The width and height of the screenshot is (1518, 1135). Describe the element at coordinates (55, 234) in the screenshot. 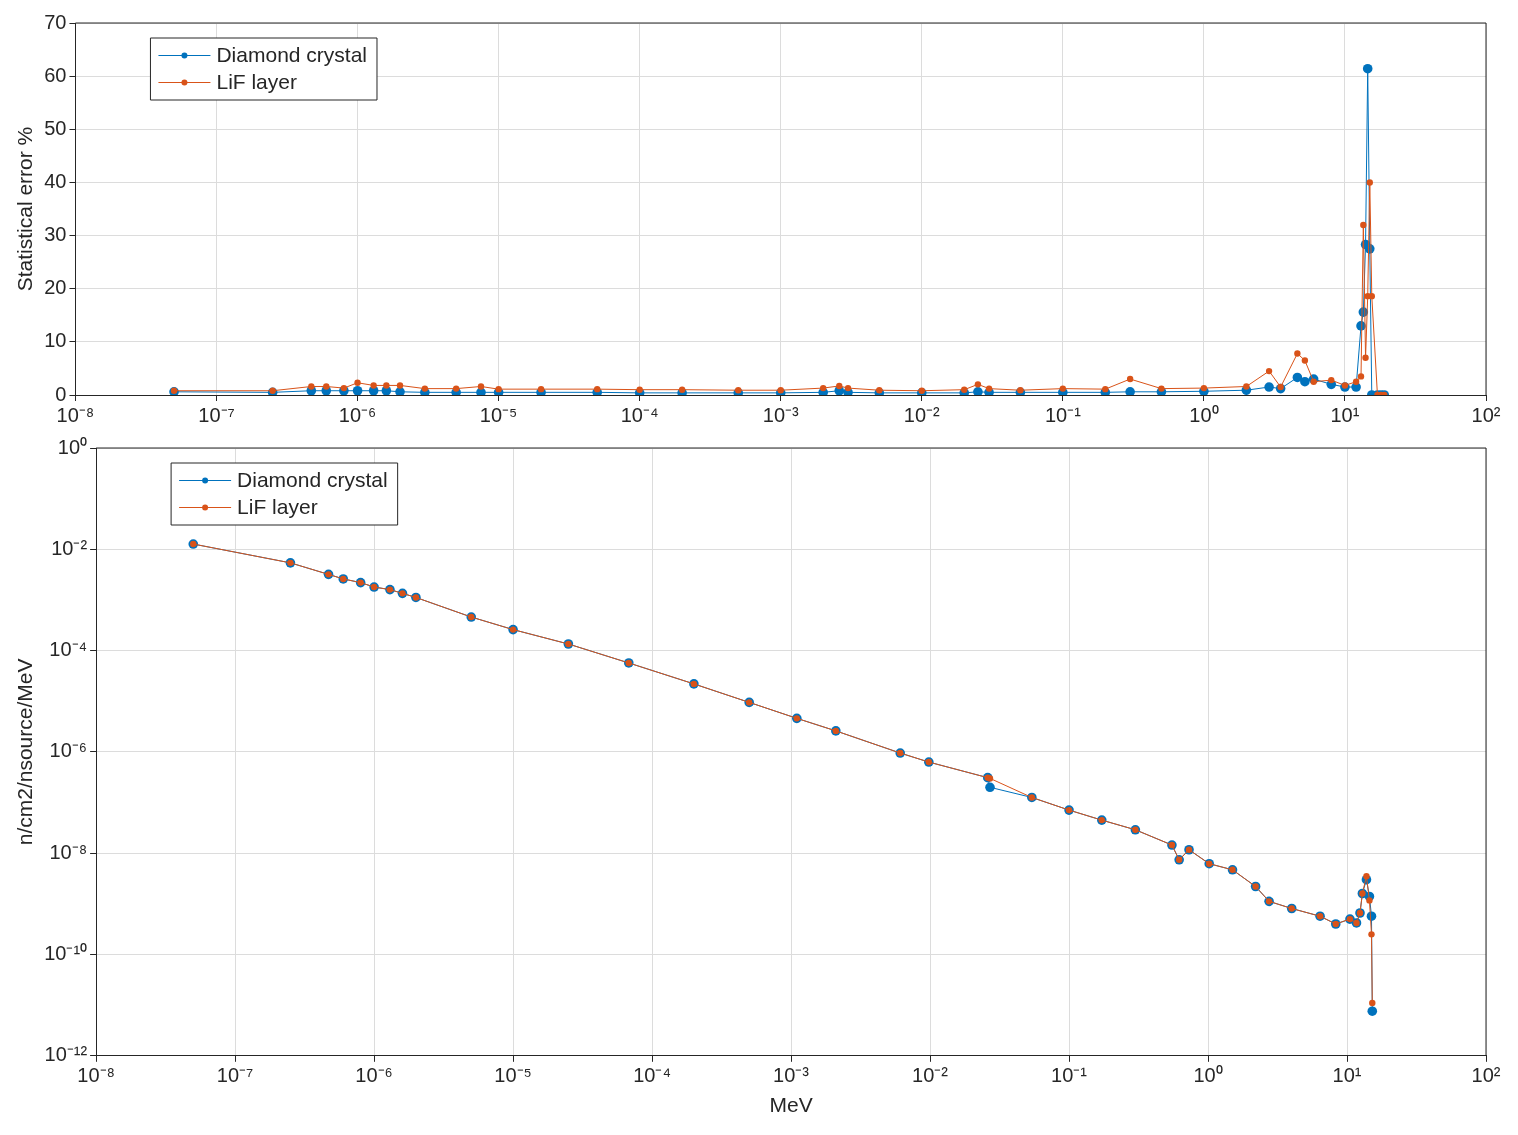

I see `y-tick-label: 30` at that location.